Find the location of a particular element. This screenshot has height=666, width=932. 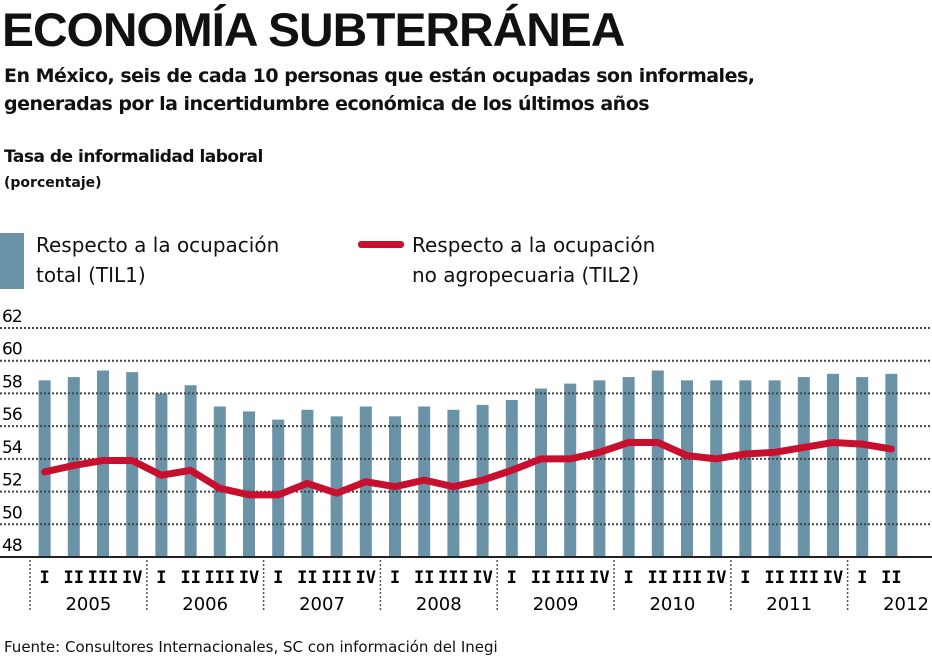

y-tick-label: 52 is located at coordinates (12, 481).